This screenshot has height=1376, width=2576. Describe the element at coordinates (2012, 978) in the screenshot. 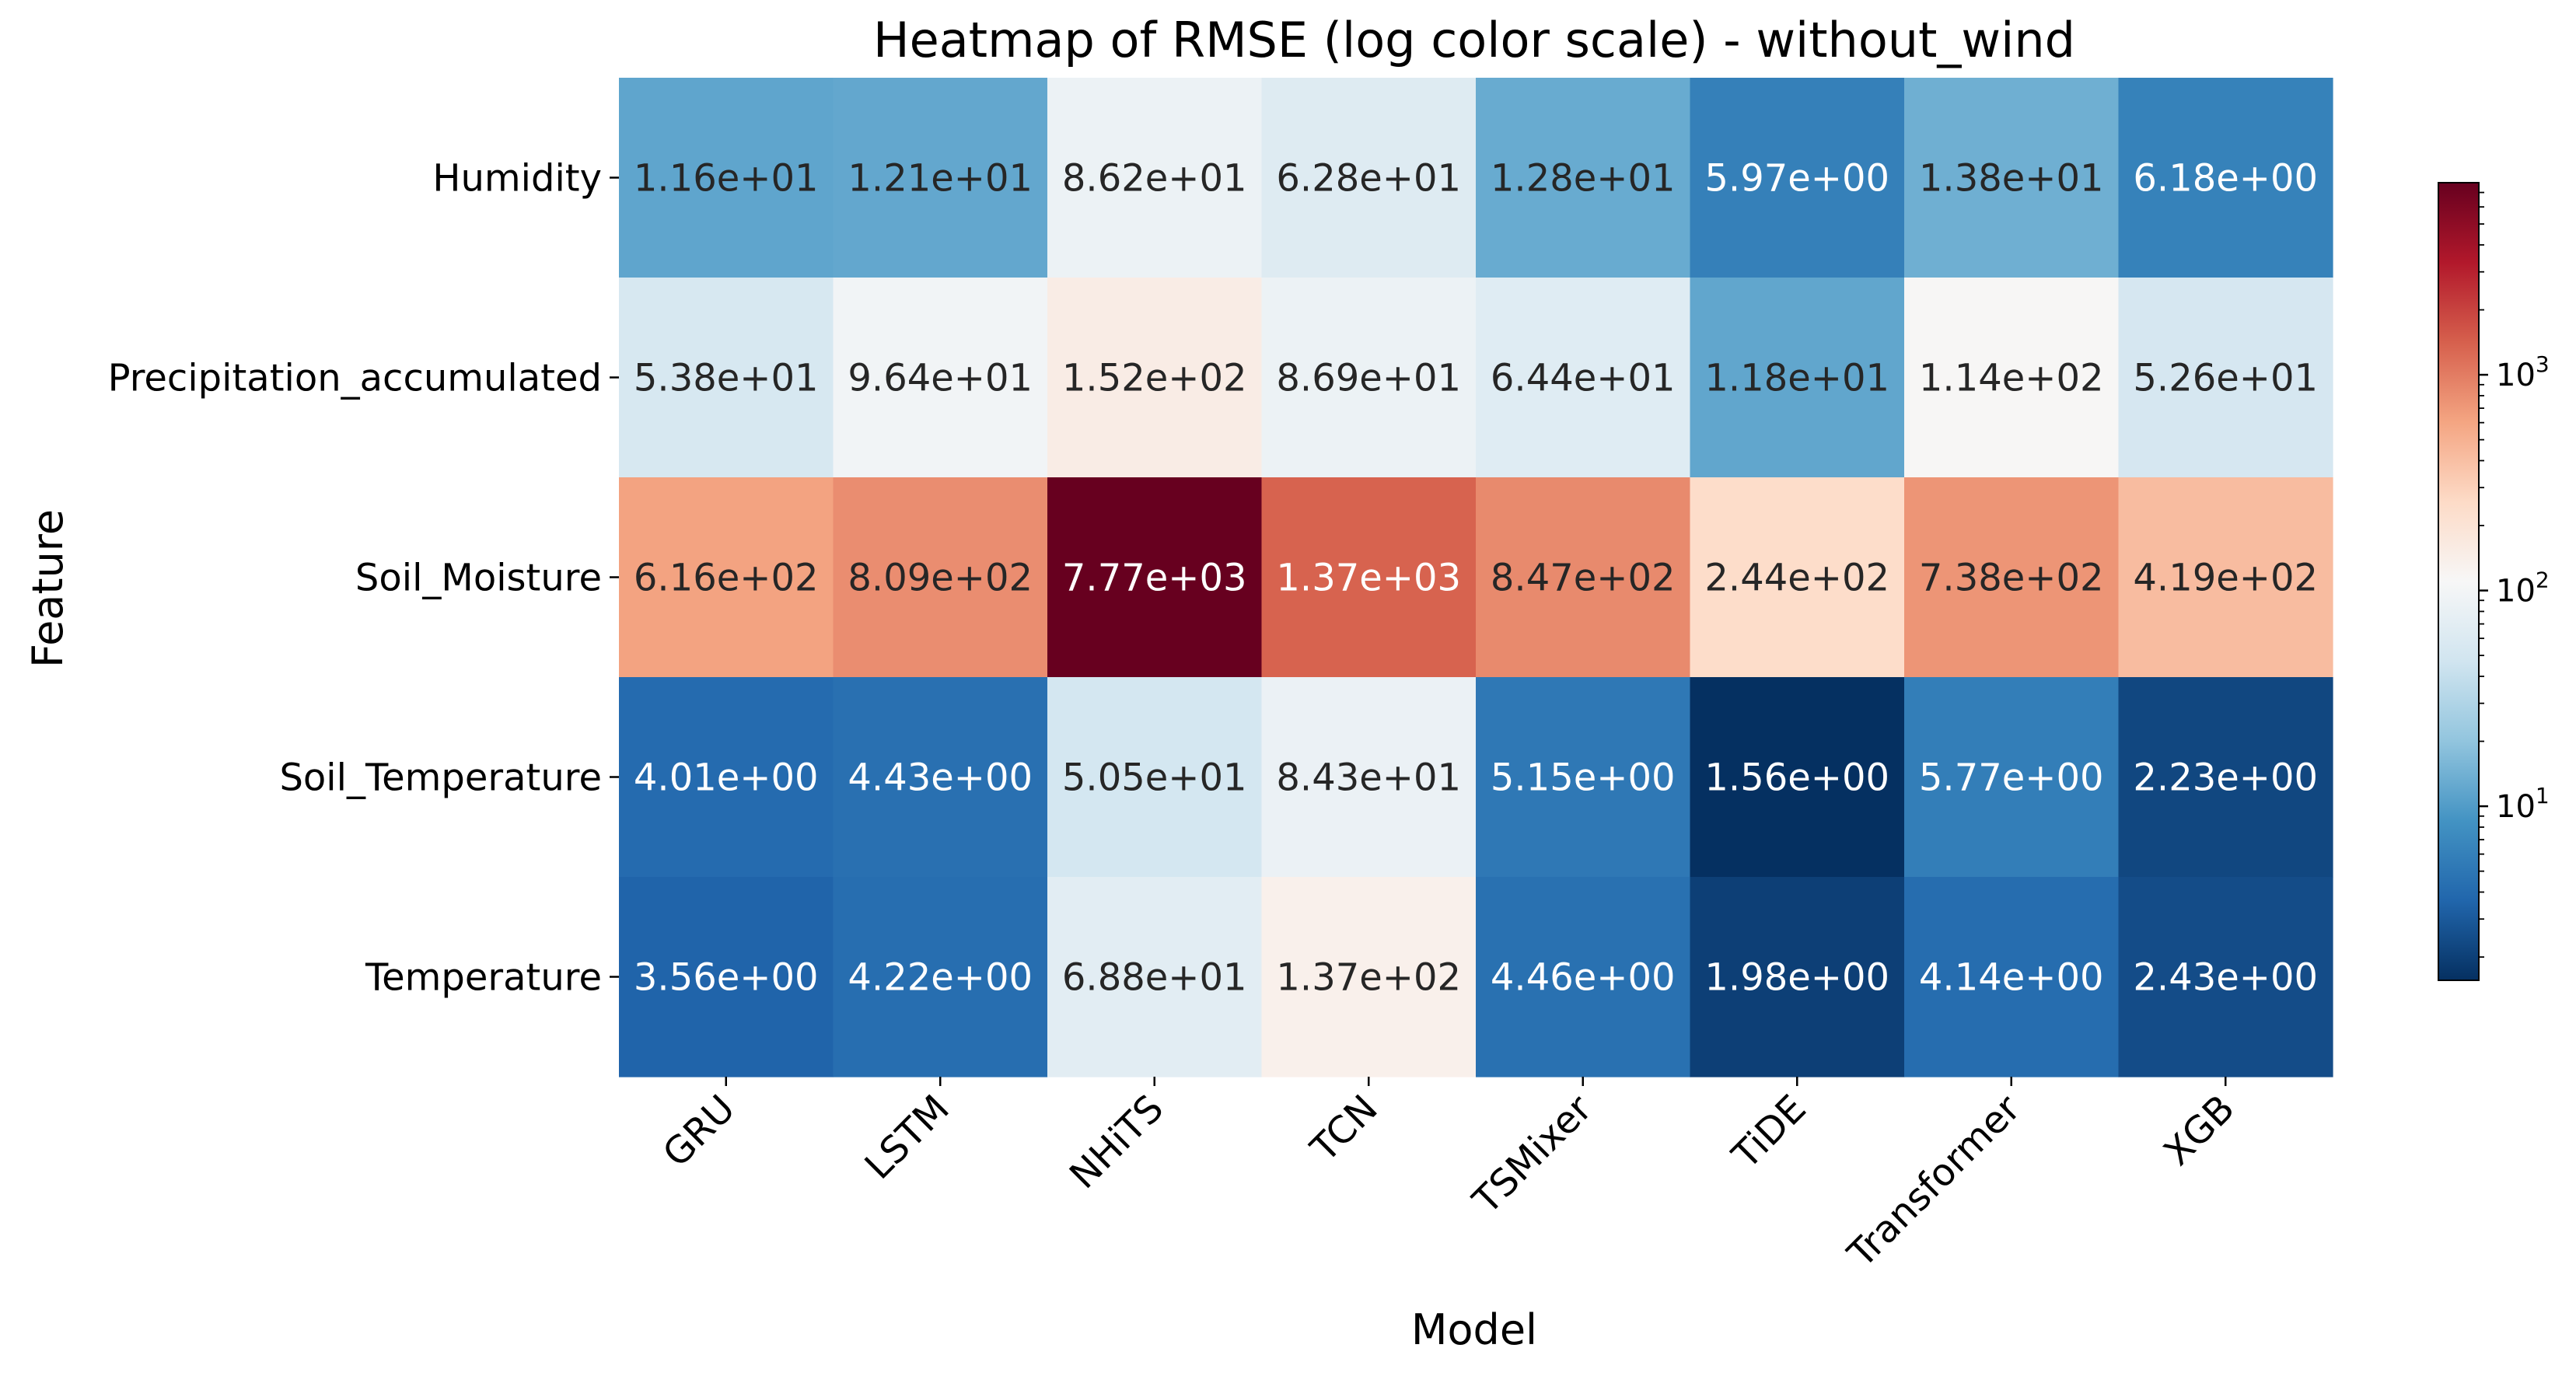

I see `cell-value-label: 4.14e+00` at that location.